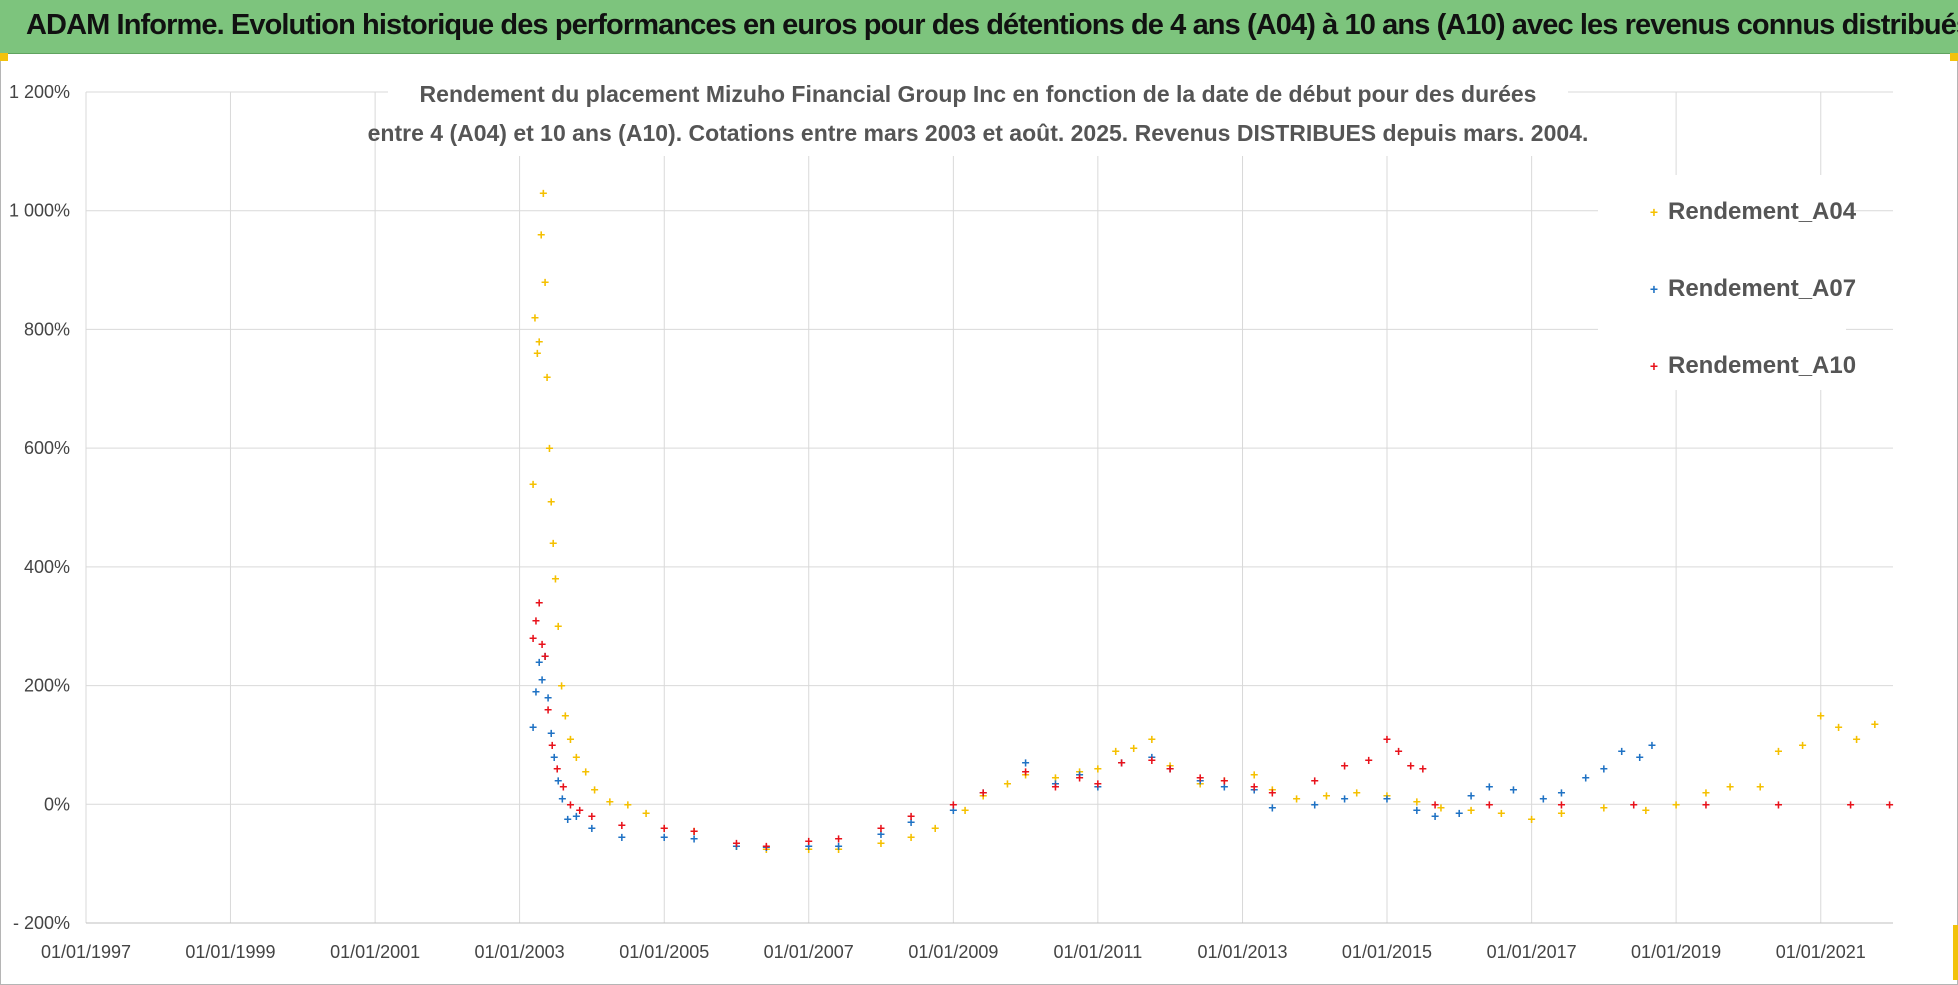 The height and width of the screenshot is (985, 1958). I want to click on y-tick-label: 200%, so click(47, 686).